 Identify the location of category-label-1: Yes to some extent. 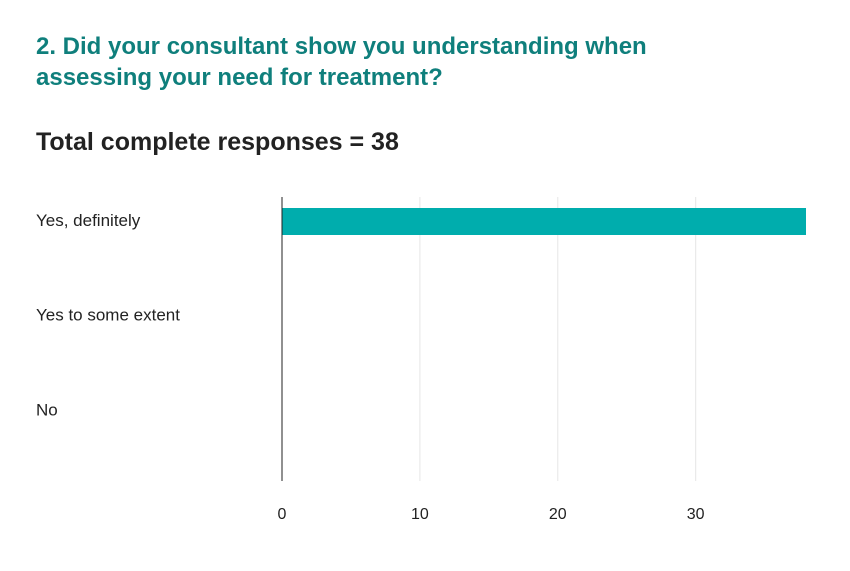
(108, 315).